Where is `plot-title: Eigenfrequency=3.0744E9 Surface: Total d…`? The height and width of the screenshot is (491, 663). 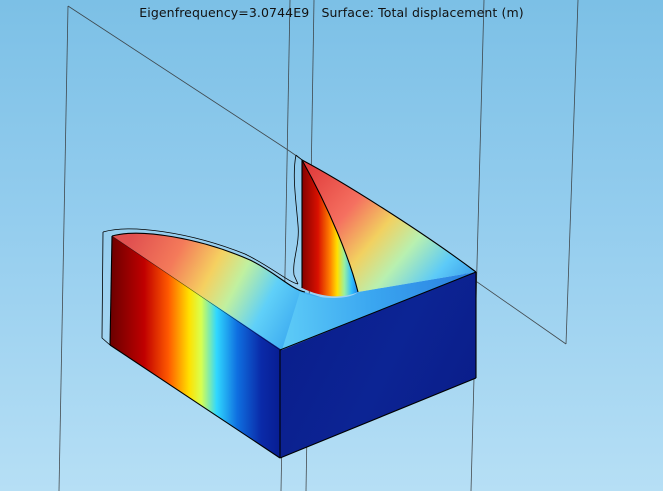
plot-title: Eigenfrequency=3.0744E9 Surface: Total d… is located at coordinates (331, 12).